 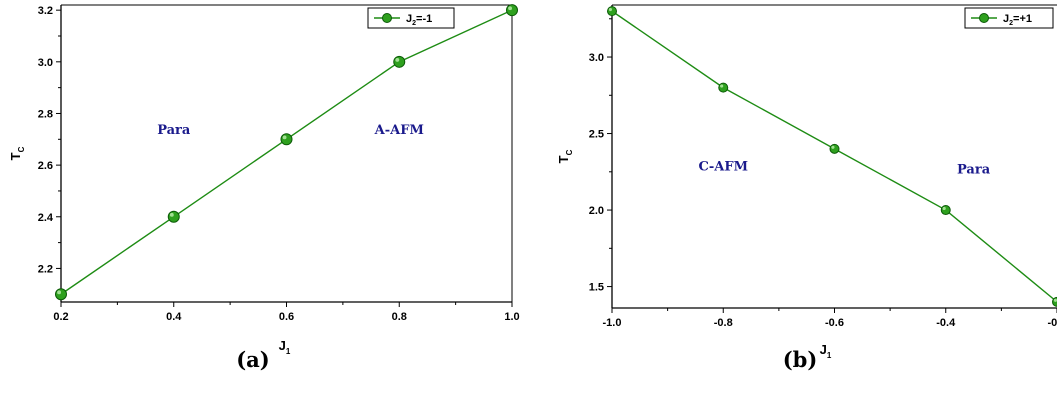 What do you see at coordinates (45, 269) in the screenshot?
I see `y-tick-label: 2.2` at bounding box center [45, 269].